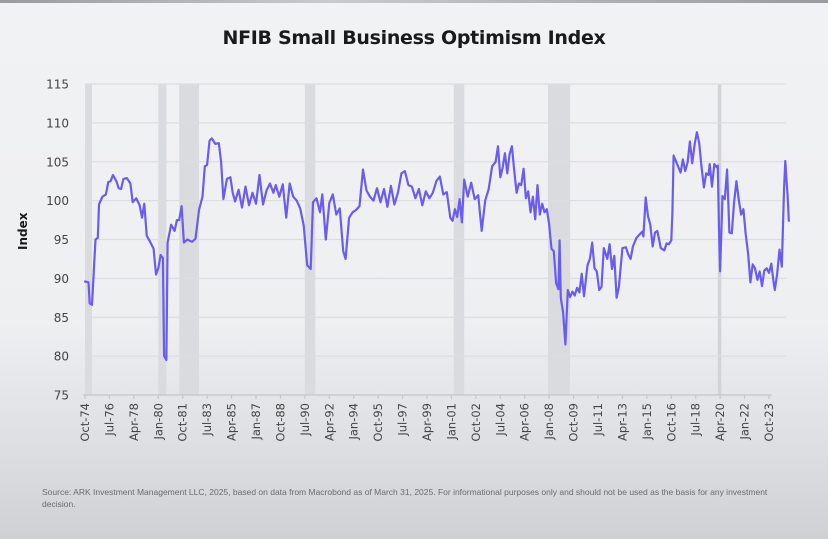  Describe the element at coordinates (500, 420) in the screenshot. I see `x-tick-label: Jul-04` at that location.